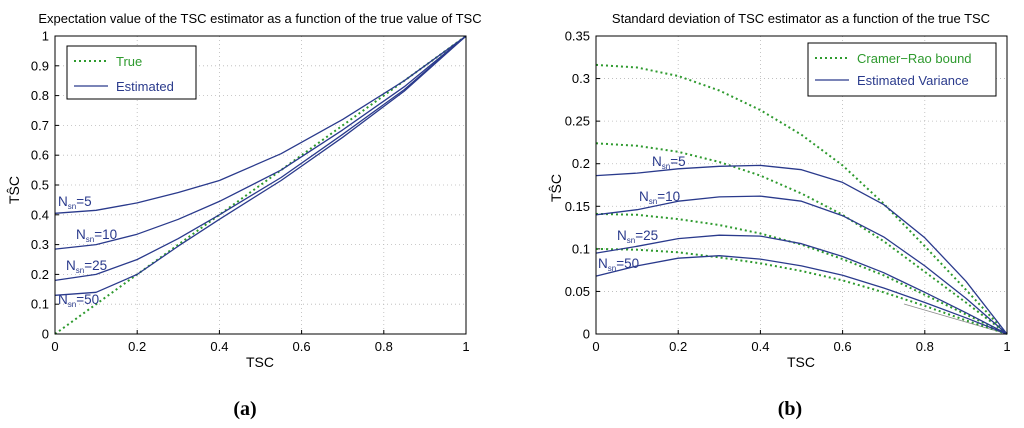  What do you see at coordinates (586, 334) in the screenshot?
I see `chart-b-ytick-label: 0` at bounding box center [586, 334].